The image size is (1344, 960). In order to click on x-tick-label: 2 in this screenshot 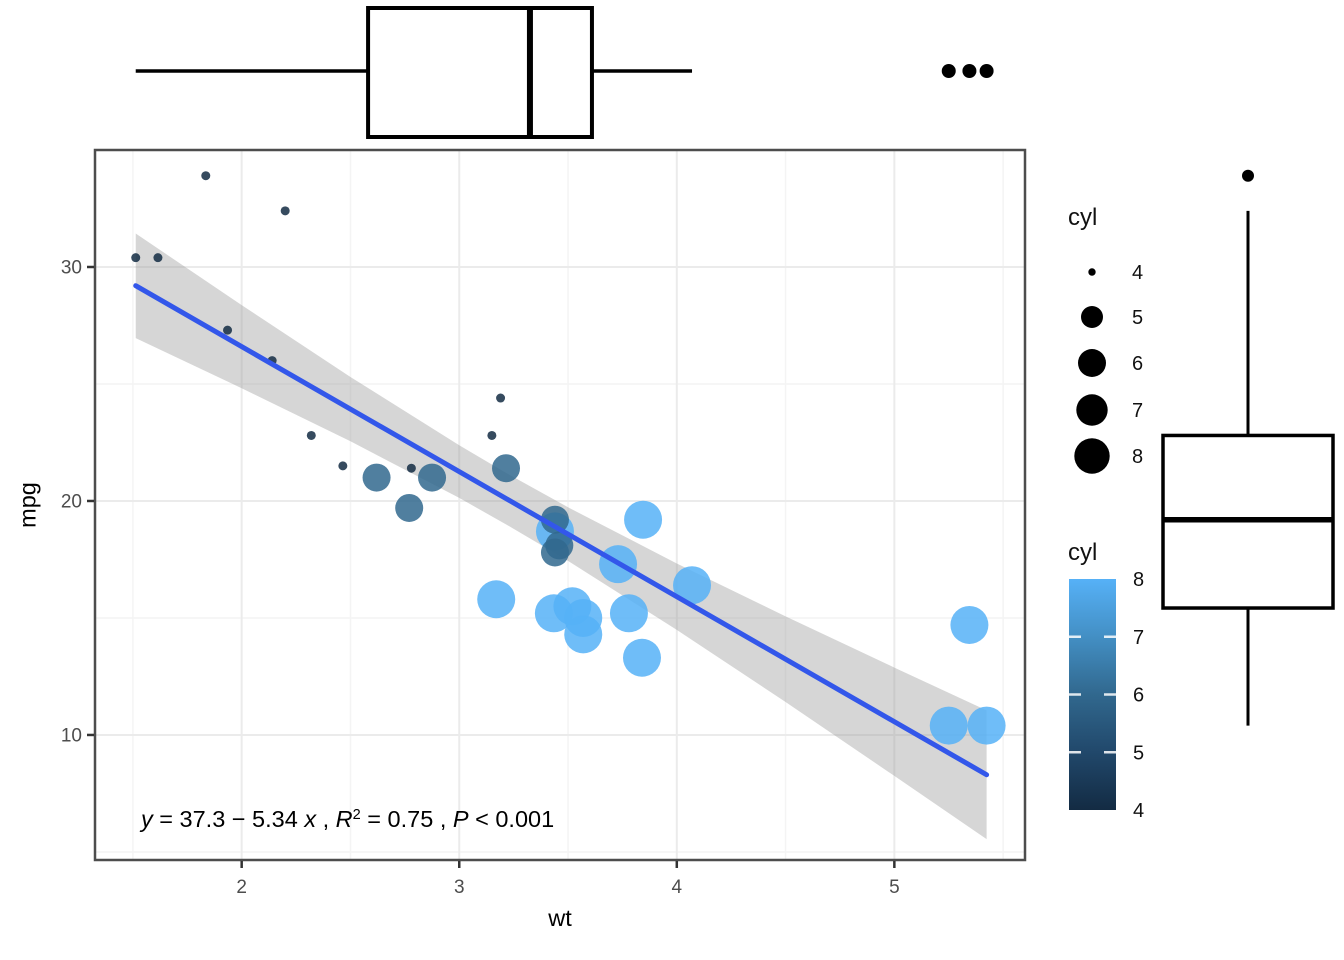, I will do `click(241, 887)`.